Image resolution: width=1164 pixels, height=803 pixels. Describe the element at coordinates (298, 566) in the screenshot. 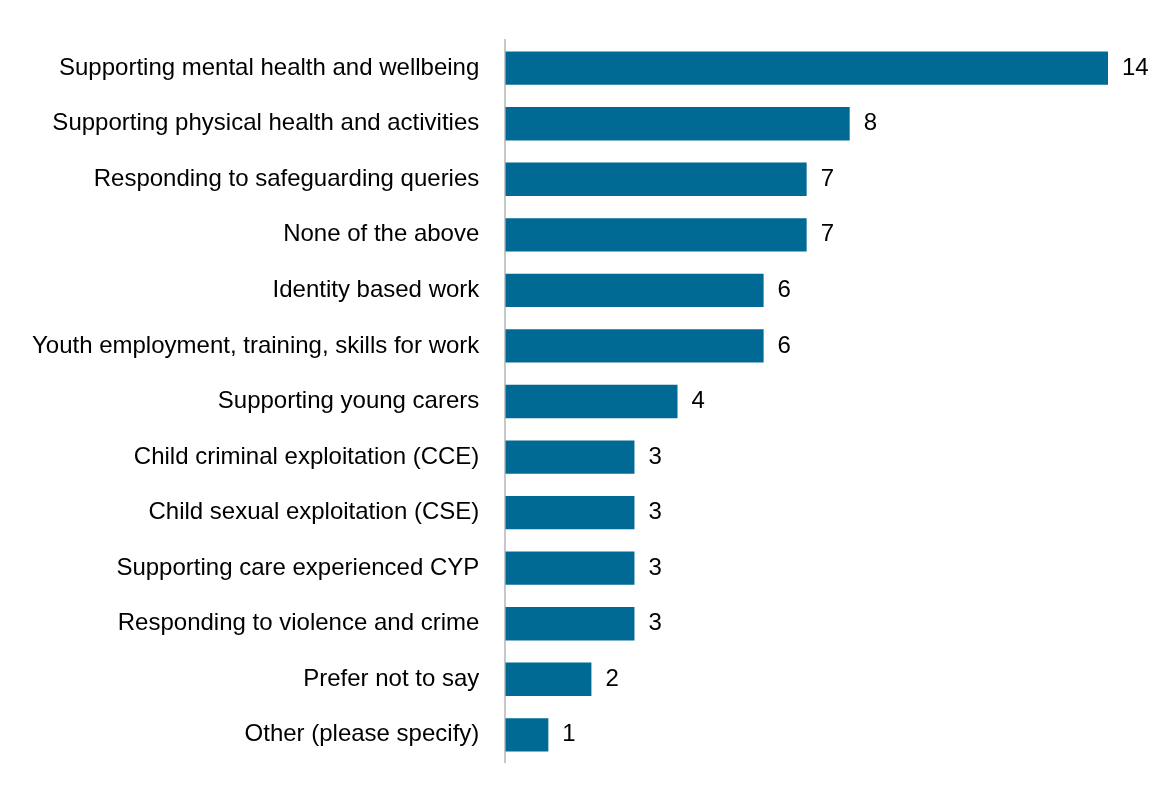

I see `y-tick-label: Supporting care experienced CYP` at that location.